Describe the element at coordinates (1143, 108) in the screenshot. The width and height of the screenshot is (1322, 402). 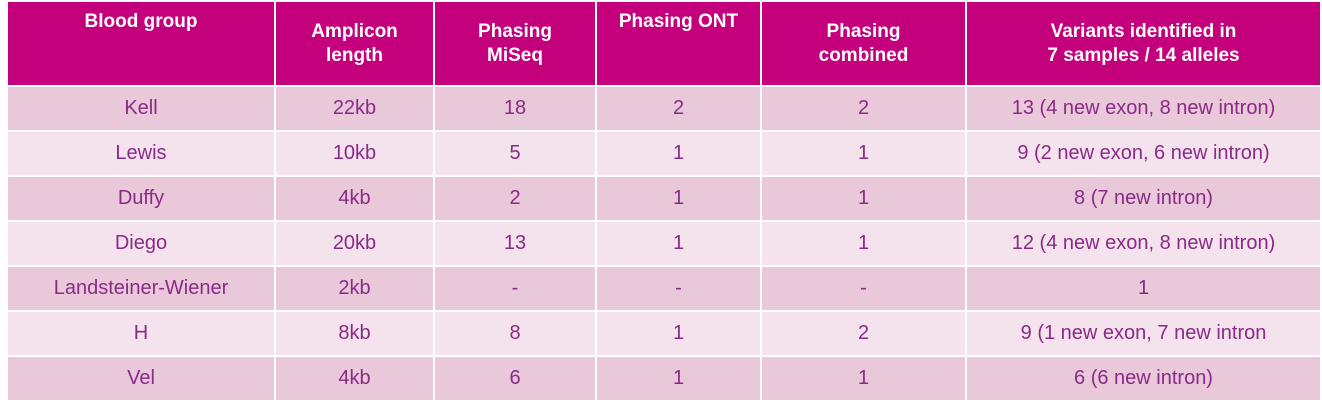
I see `table-cell: 13 (4 new exon, 8 new intron)` at that location.